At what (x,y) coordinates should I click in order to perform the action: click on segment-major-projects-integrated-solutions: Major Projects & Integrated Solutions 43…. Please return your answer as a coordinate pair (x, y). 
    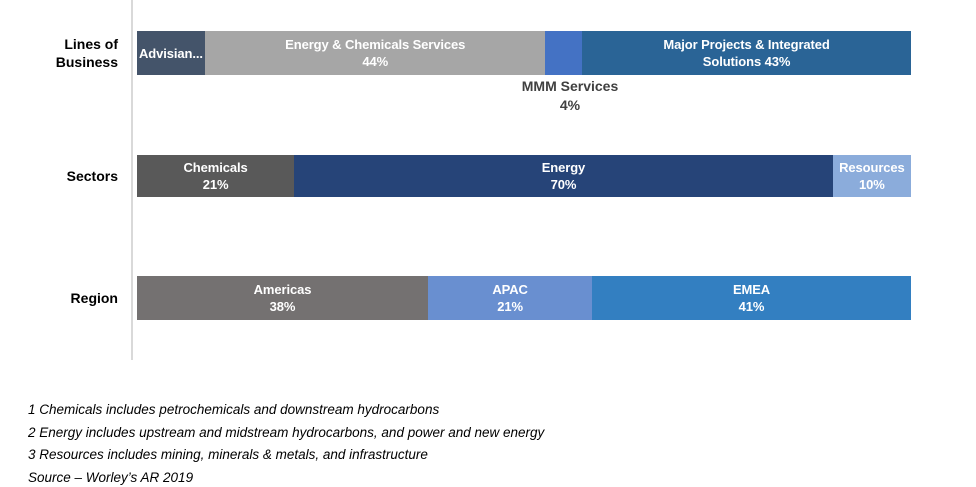
    Looking at the image, I should click on (746, 53).